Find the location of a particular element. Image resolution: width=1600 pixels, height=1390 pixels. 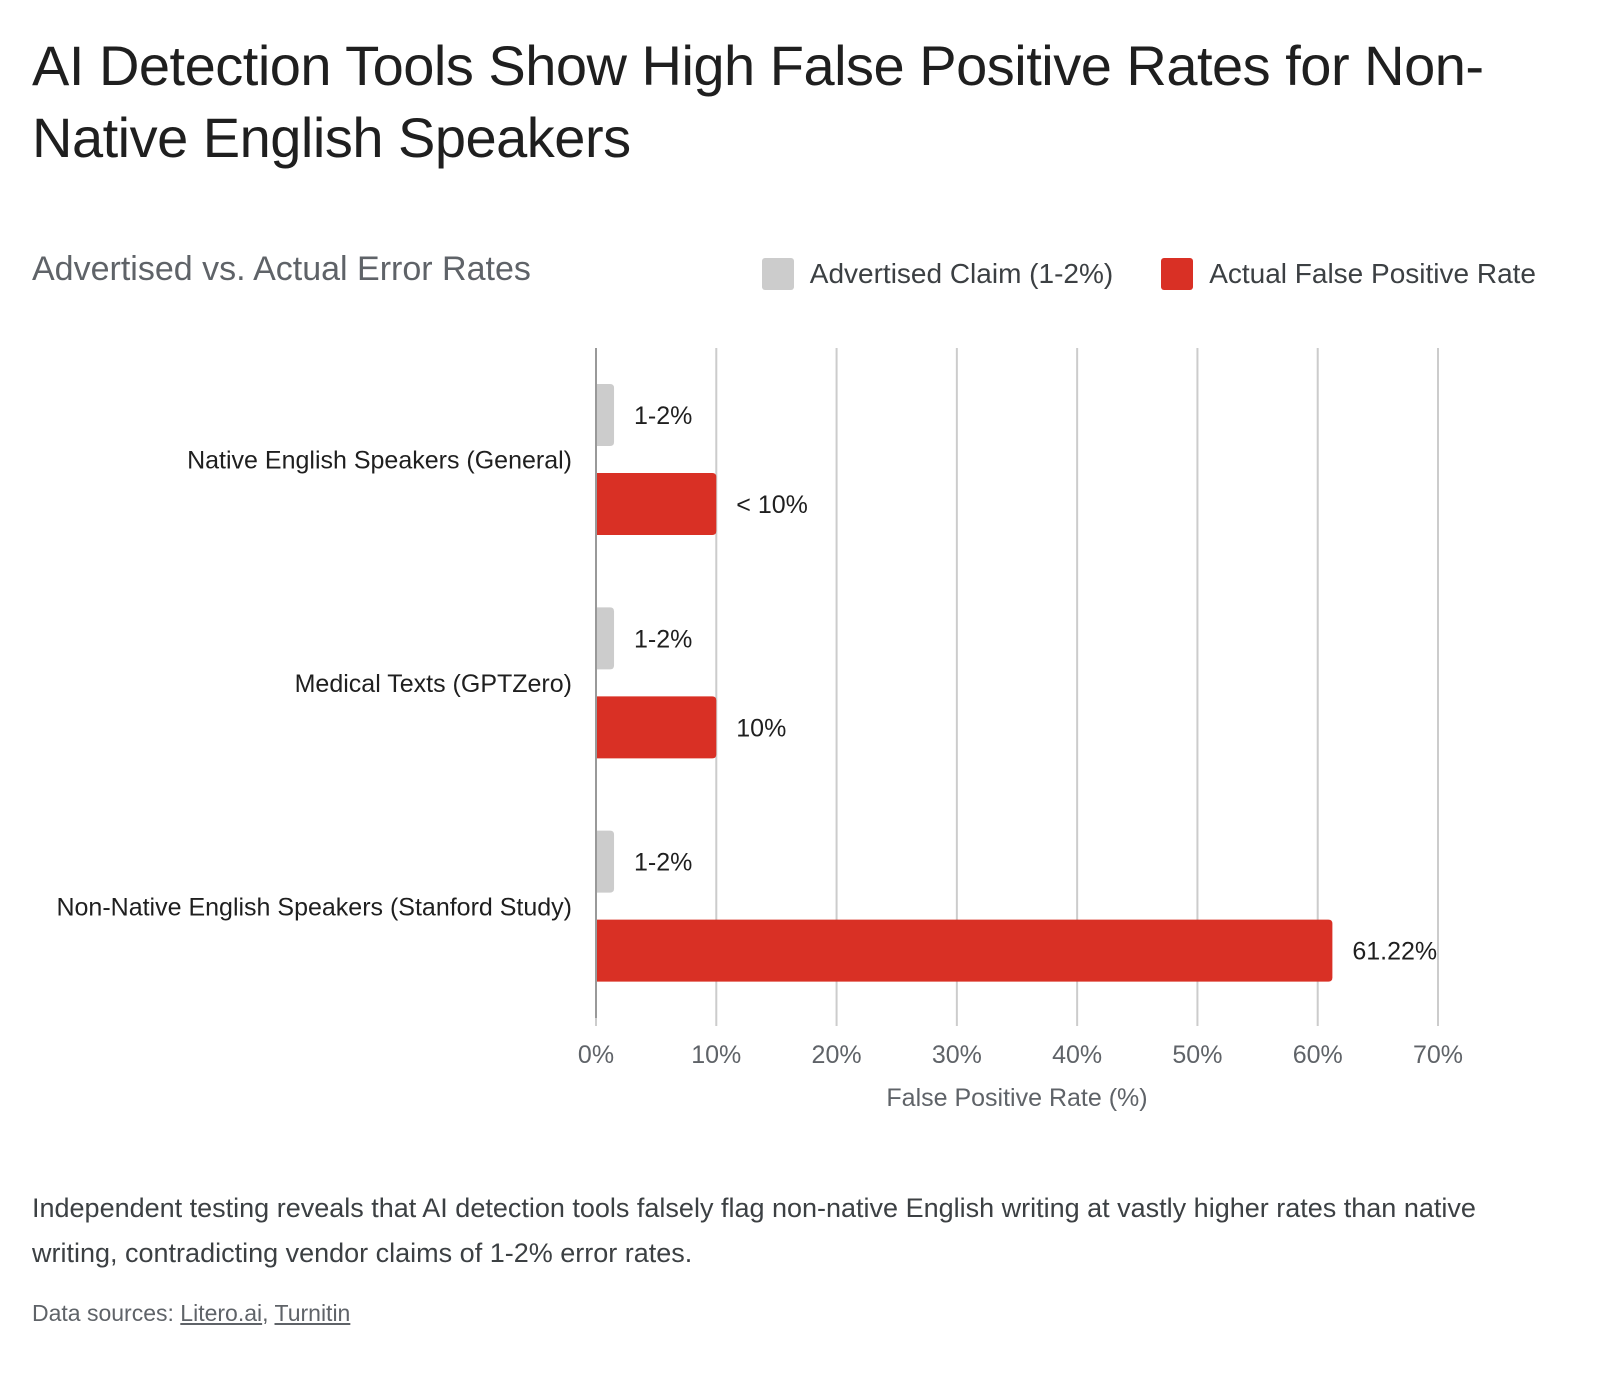

legend-swatch-advertised is located at coordinates (777, 274).